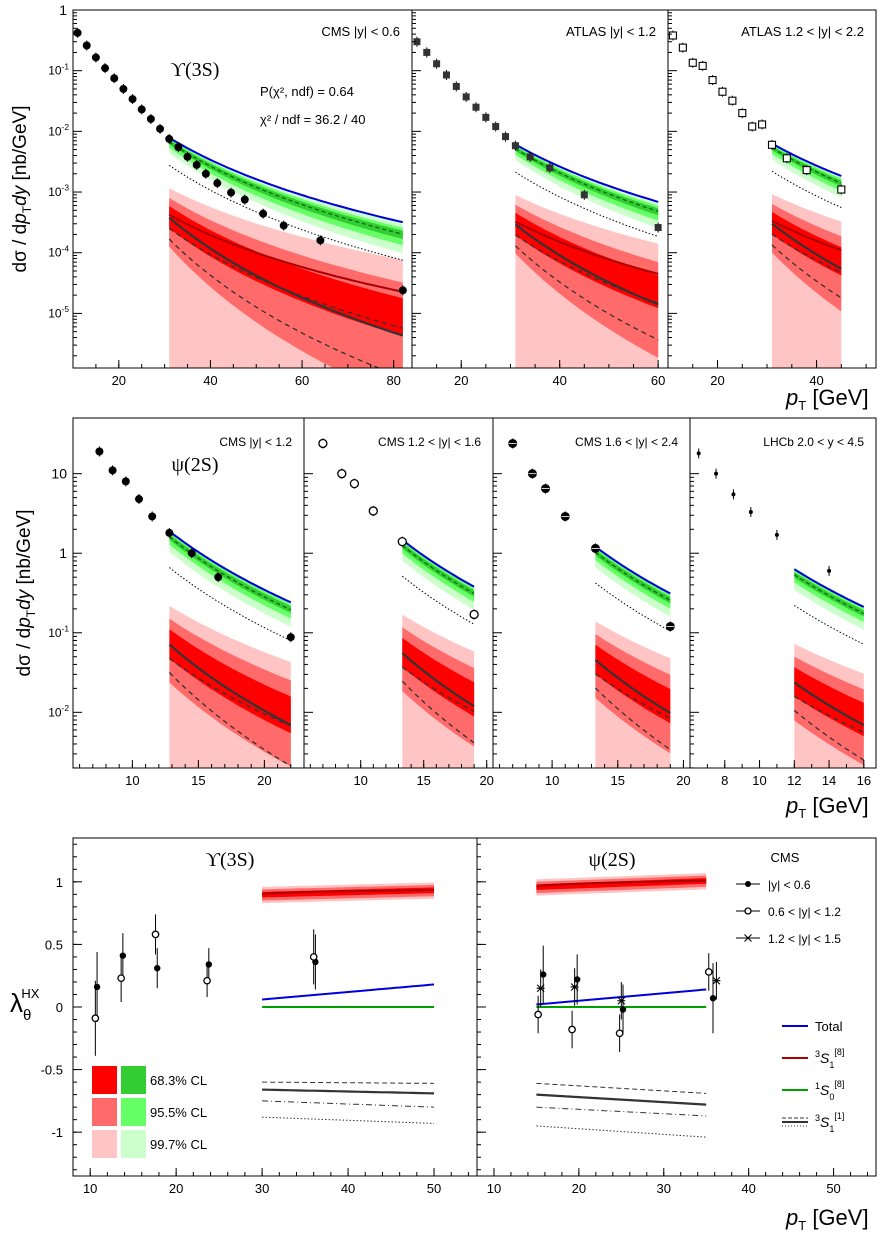 This screenshot has width=885, height=1237. Describe the element at coordinates (348, 1091) in the screenshot. I see `lambda-singlet-line` at that location.